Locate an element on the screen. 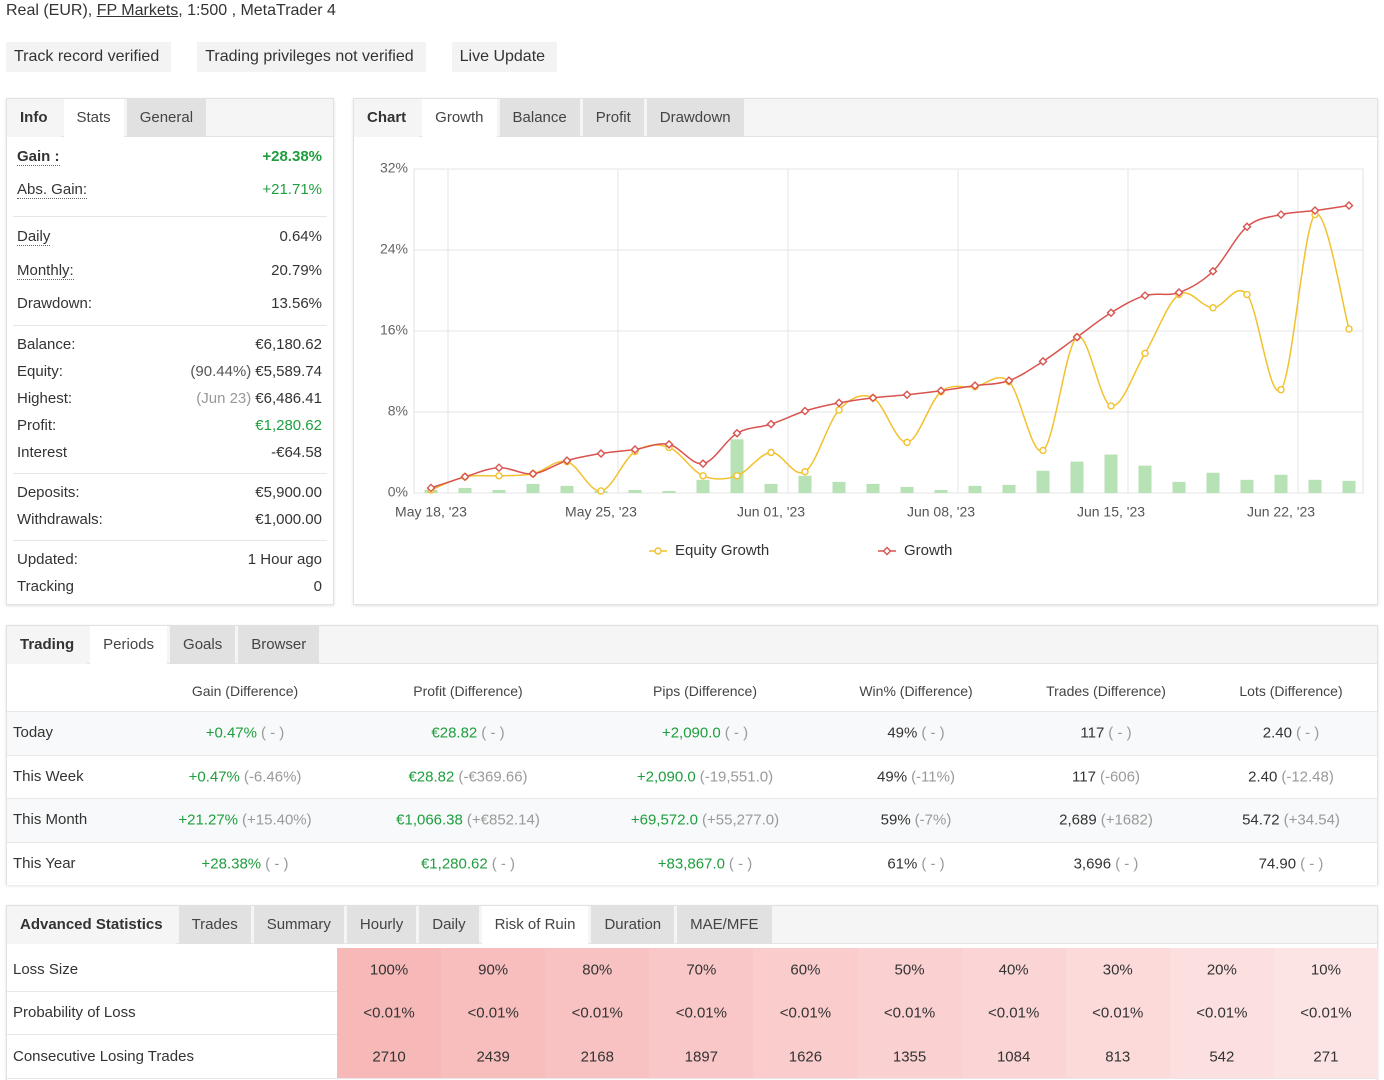  stat-value: 0 is located at coordinates (318, 587).